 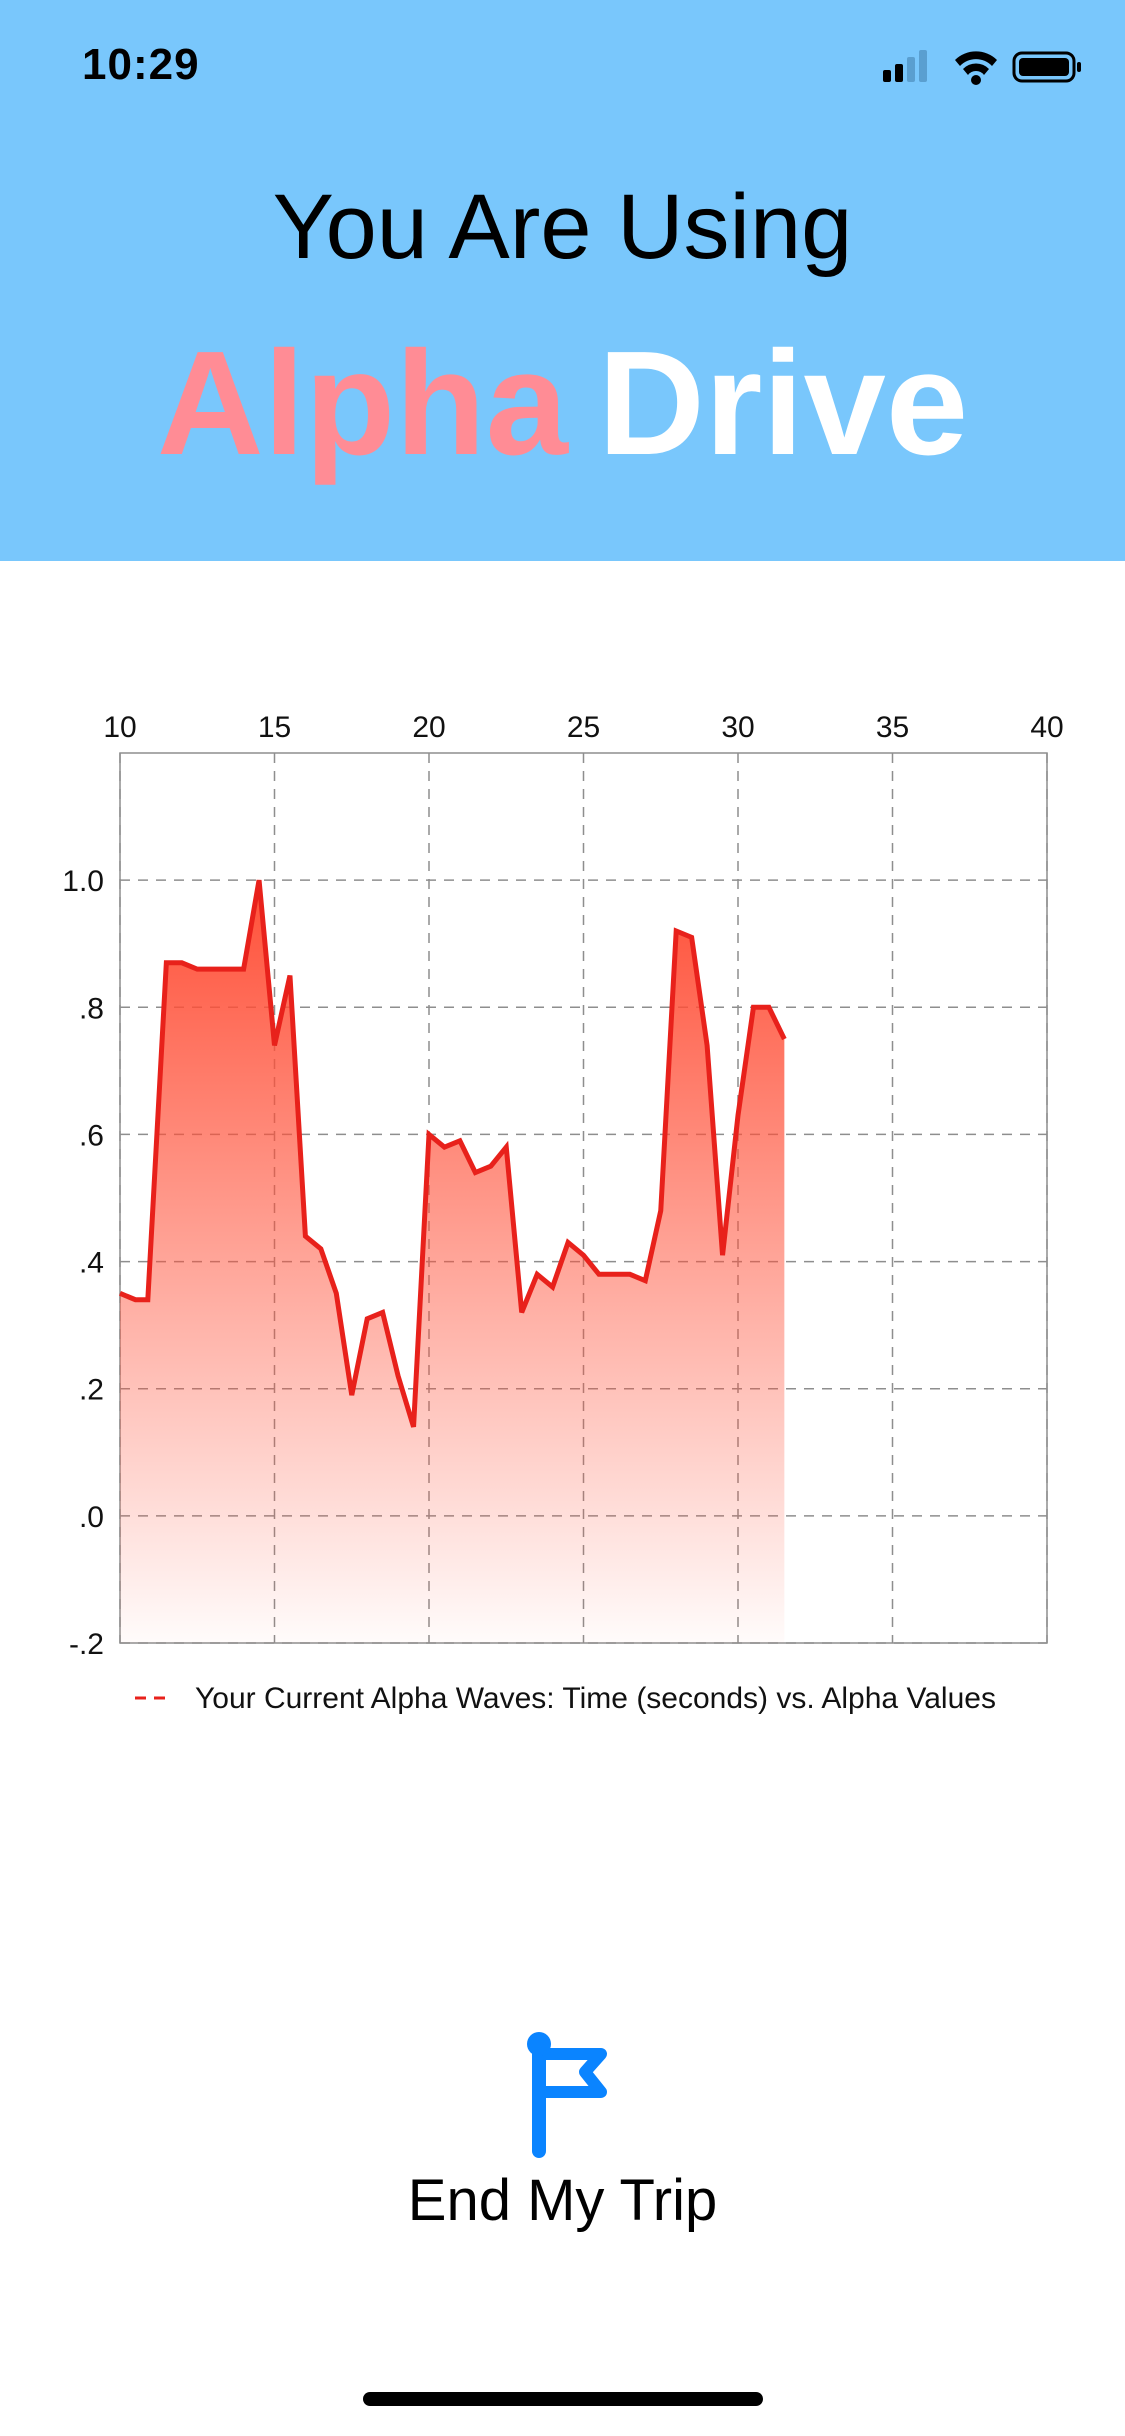 What do you see at coordinates (141, 64) in the screenshot?
I see `status-time: 10:29` at bounding box center [141, 64].